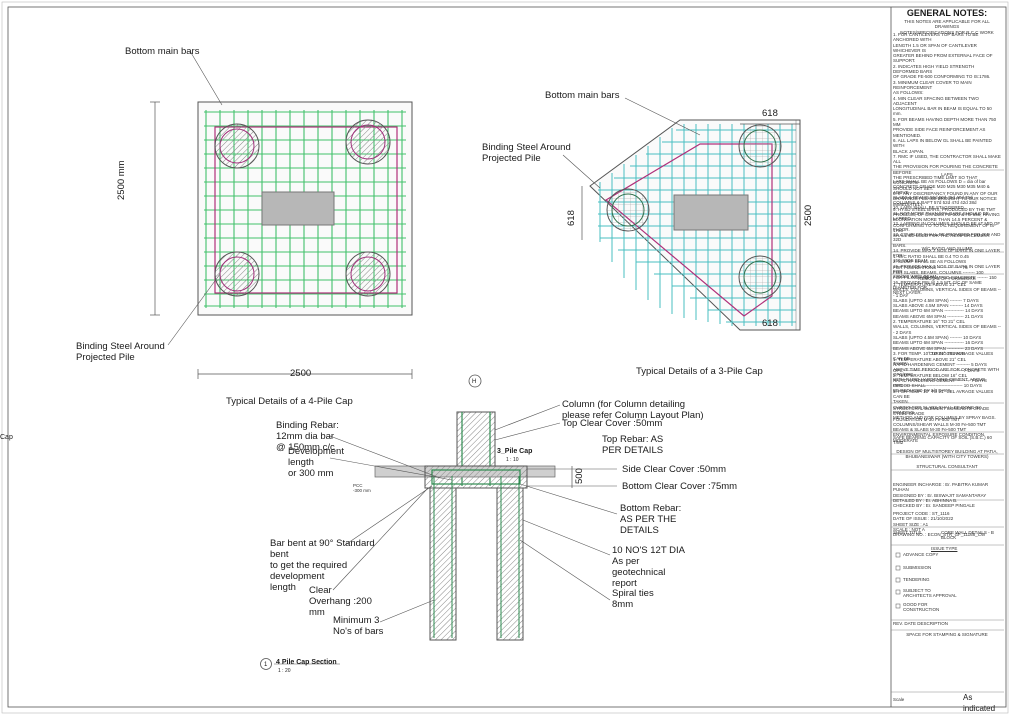 This screenshot has height=715, width=1010. What do you see at coordinates (316, 462) in the screenshot?
I see `section-development-label: Development length or 300 mm` at bounding box center [316, 462].